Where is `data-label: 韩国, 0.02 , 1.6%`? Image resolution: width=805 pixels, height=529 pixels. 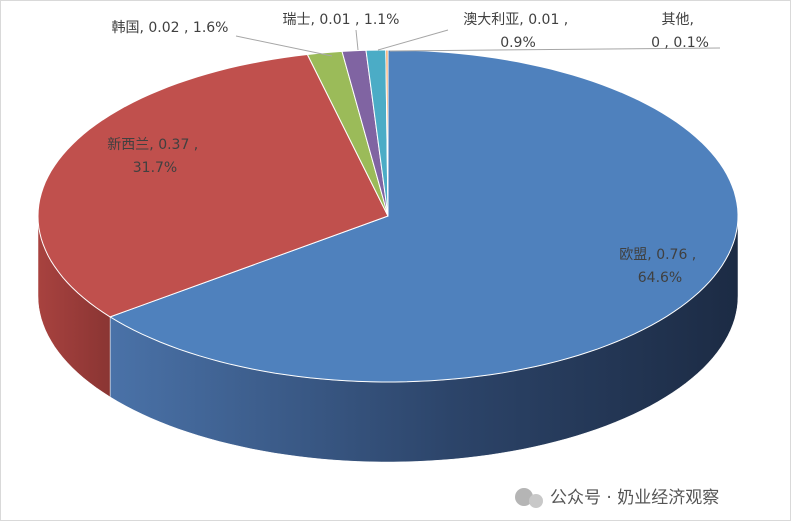
data-label: 韩国, 0.02 , 1.6% is located at coordinates (169, 28).